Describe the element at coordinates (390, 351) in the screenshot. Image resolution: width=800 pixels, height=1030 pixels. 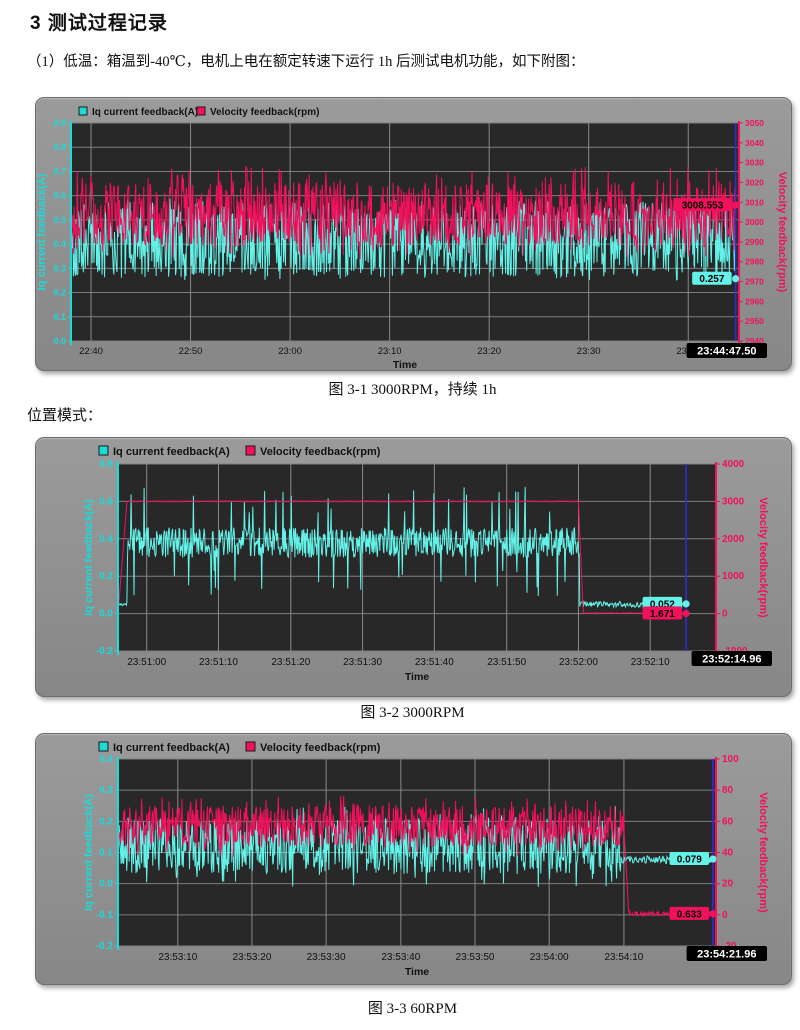
I see `x-axis-tick-label: 23:10` at that location.